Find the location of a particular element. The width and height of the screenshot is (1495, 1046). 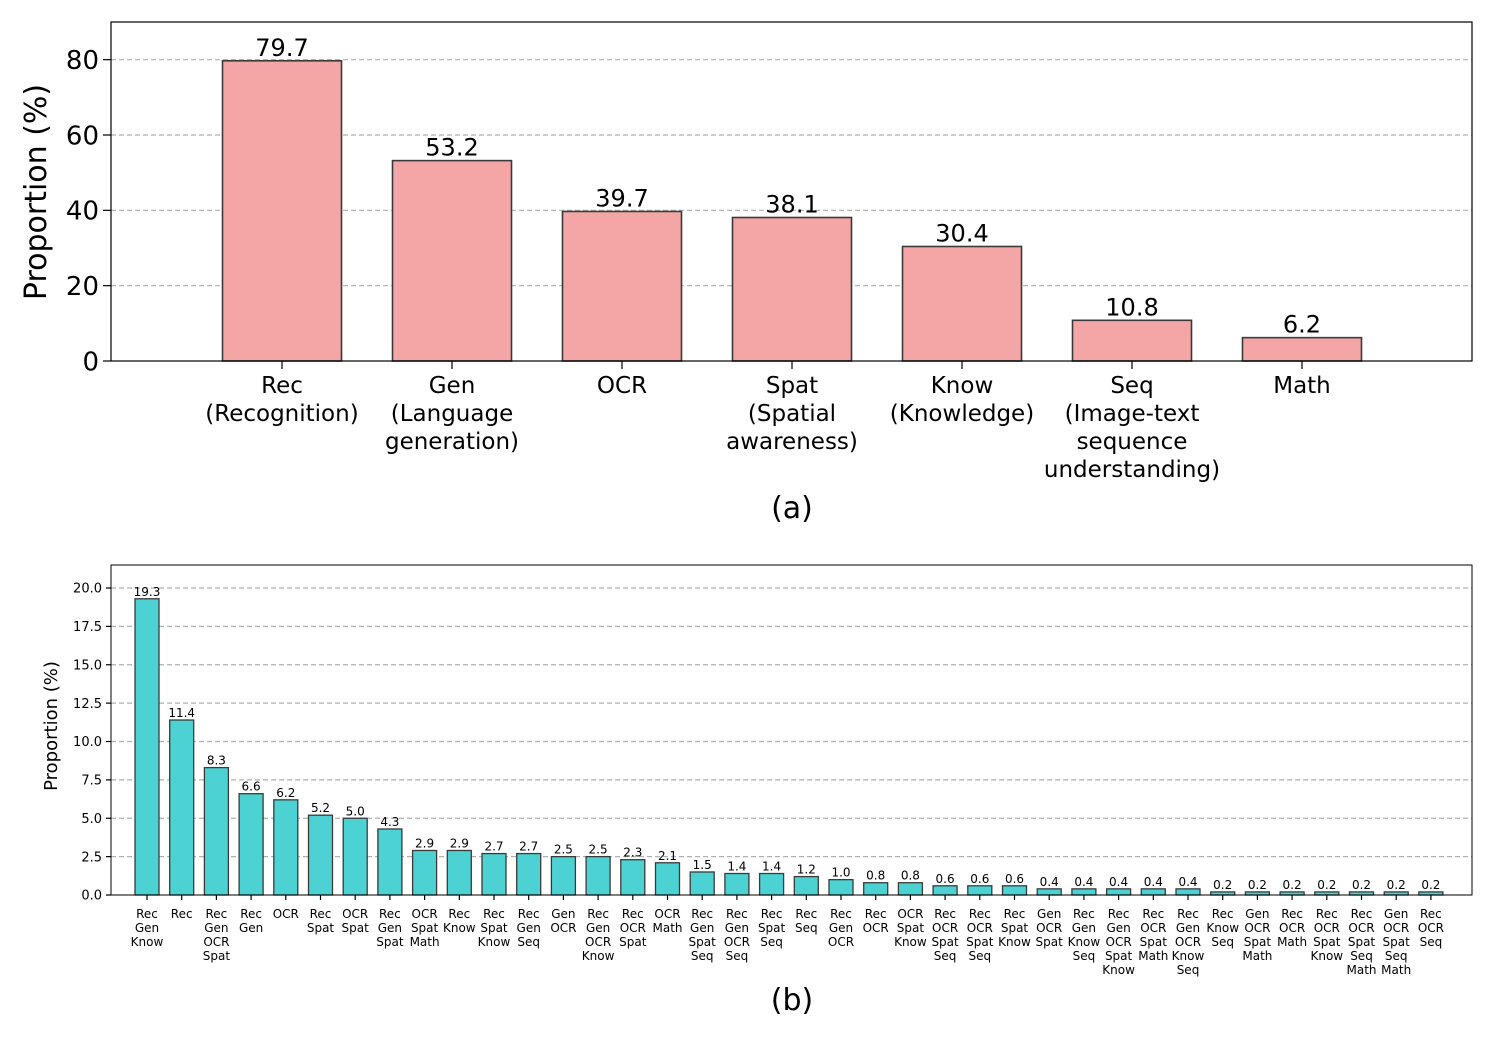

x-tick-label: Rec OCR Seq is located at coordinates (1431, 928).